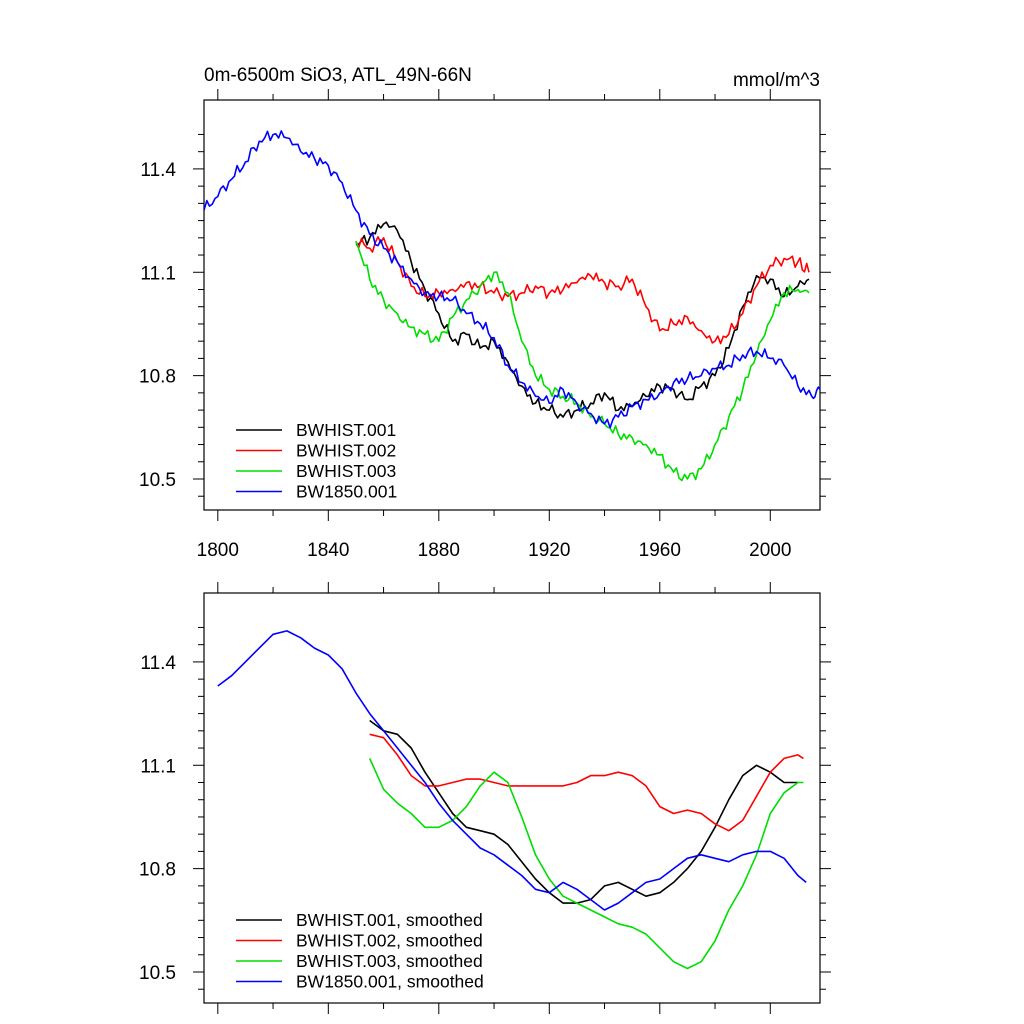 This screenshot has height=1024, width=1024. What do you see at coordinates (390, 982) in the screenshot?
I see `legend-label: BW1850.001, smoothed` at bounding box center [390, 982].